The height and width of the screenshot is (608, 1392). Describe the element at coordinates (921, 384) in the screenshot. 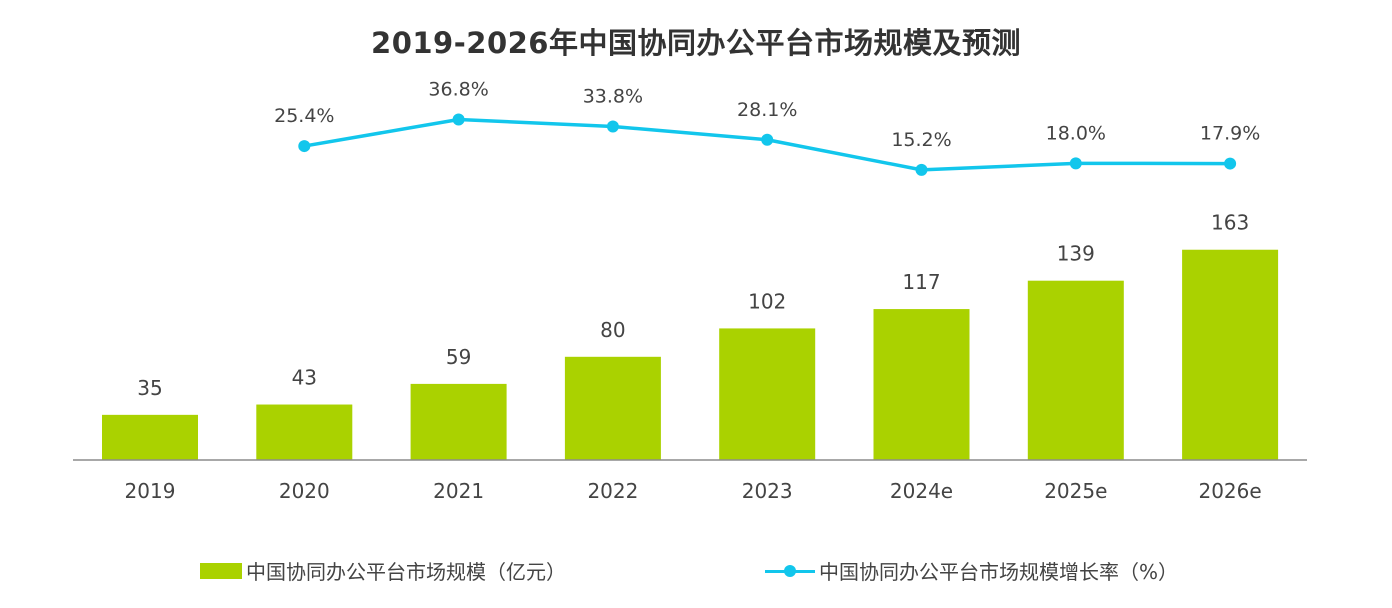

I see `bar-2024e` at that location.